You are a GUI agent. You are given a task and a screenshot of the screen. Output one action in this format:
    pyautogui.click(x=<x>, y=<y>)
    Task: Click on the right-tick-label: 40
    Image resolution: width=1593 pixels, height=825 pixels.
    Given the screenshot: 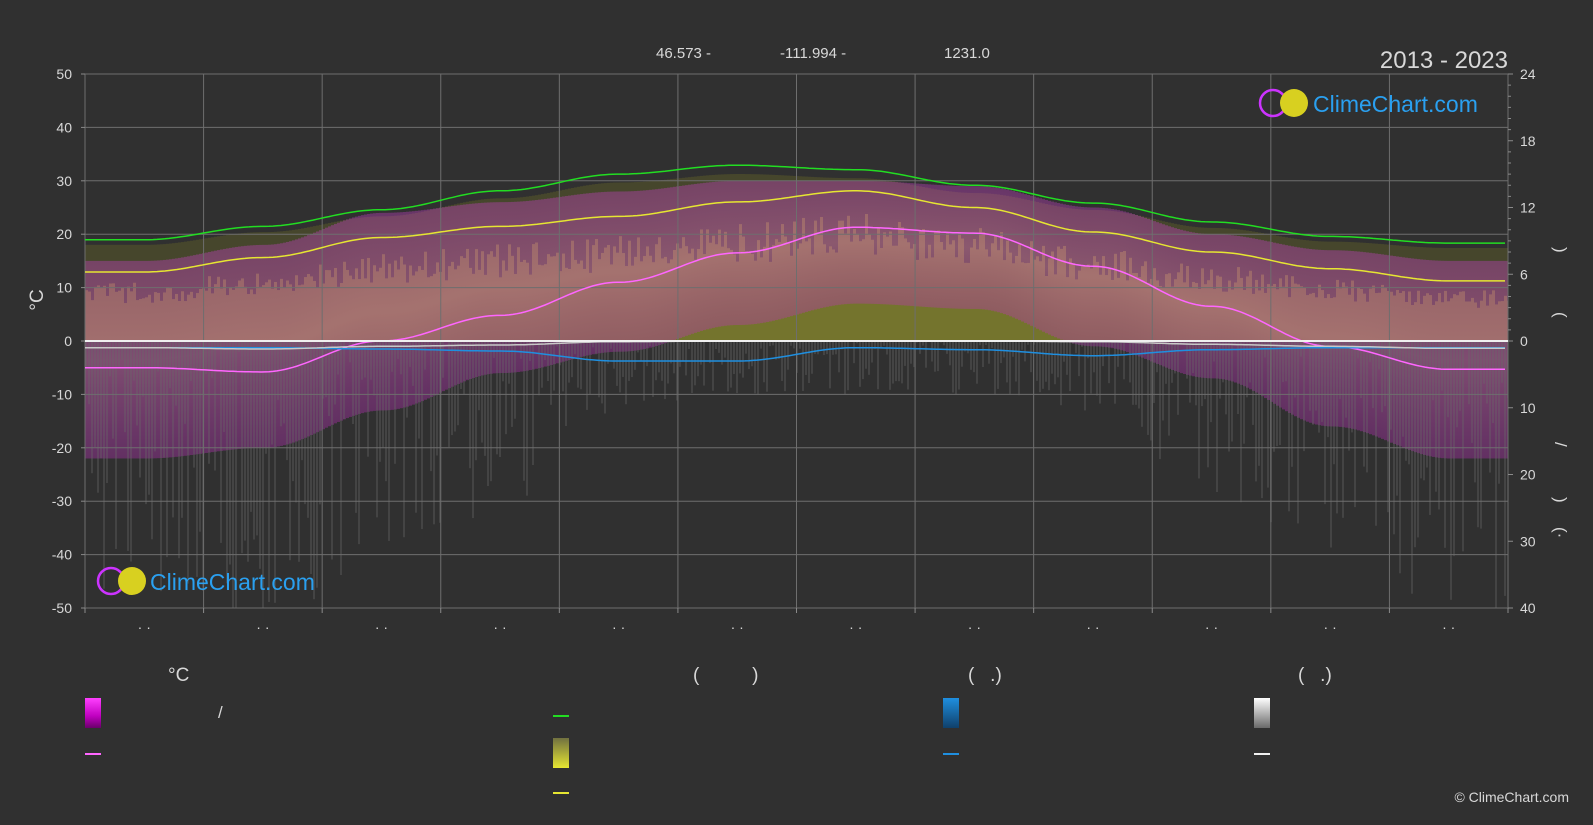 What is the action you would take?
    pyautogui.click(x=1528, y=608)
    